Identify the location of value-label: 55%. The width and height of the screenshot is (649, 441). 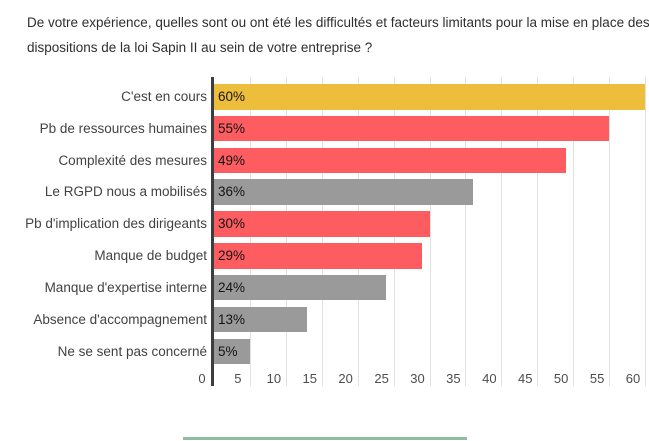
(232, 128).